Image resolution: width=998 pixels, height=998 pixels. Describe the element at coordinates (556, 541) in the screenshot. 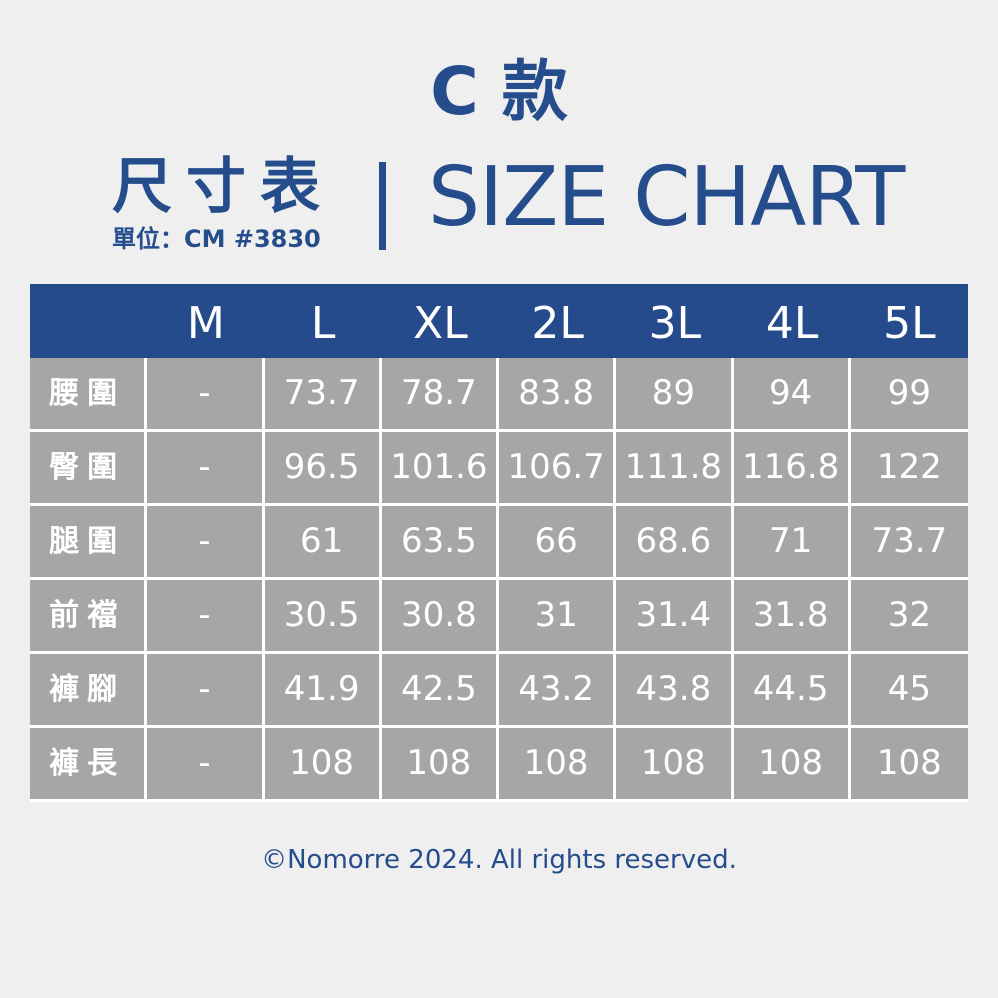

I see `table-cell: 66` at that location.